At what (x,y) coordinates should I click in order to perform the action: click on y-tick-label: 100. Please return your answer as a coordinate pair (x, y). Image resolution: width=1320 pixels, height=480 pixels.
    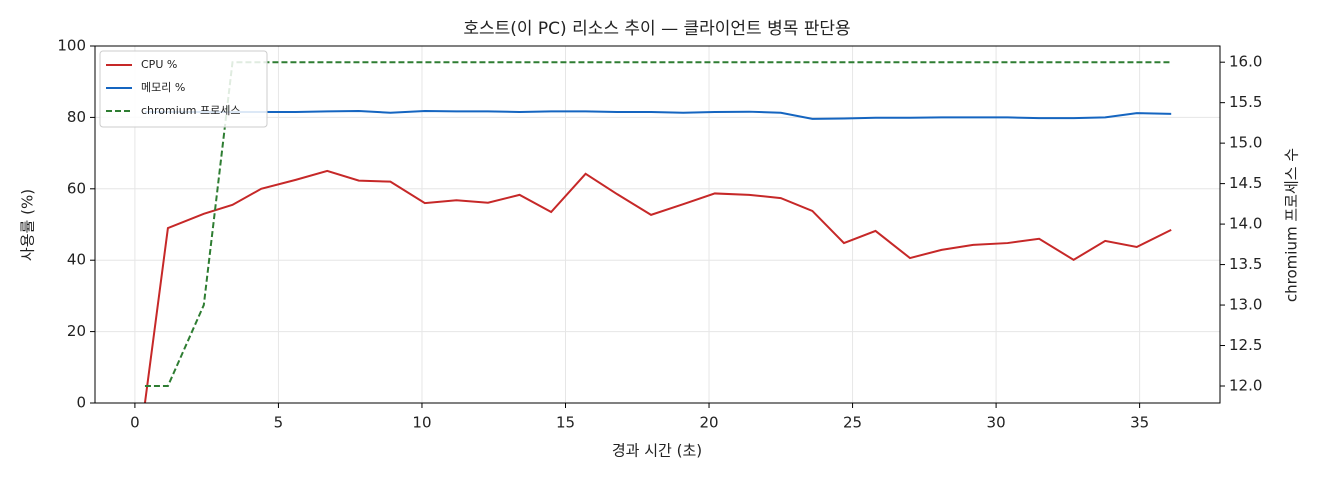
    Looking at the image, I should click on (71, 46).